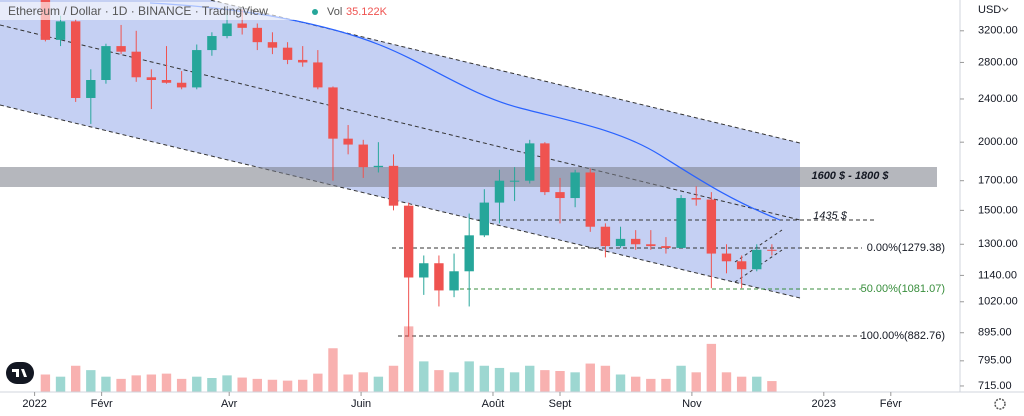  Describe the element at coordinates (34, 404) in the screenshot. I see `x-tick-label: 2022` at that location.